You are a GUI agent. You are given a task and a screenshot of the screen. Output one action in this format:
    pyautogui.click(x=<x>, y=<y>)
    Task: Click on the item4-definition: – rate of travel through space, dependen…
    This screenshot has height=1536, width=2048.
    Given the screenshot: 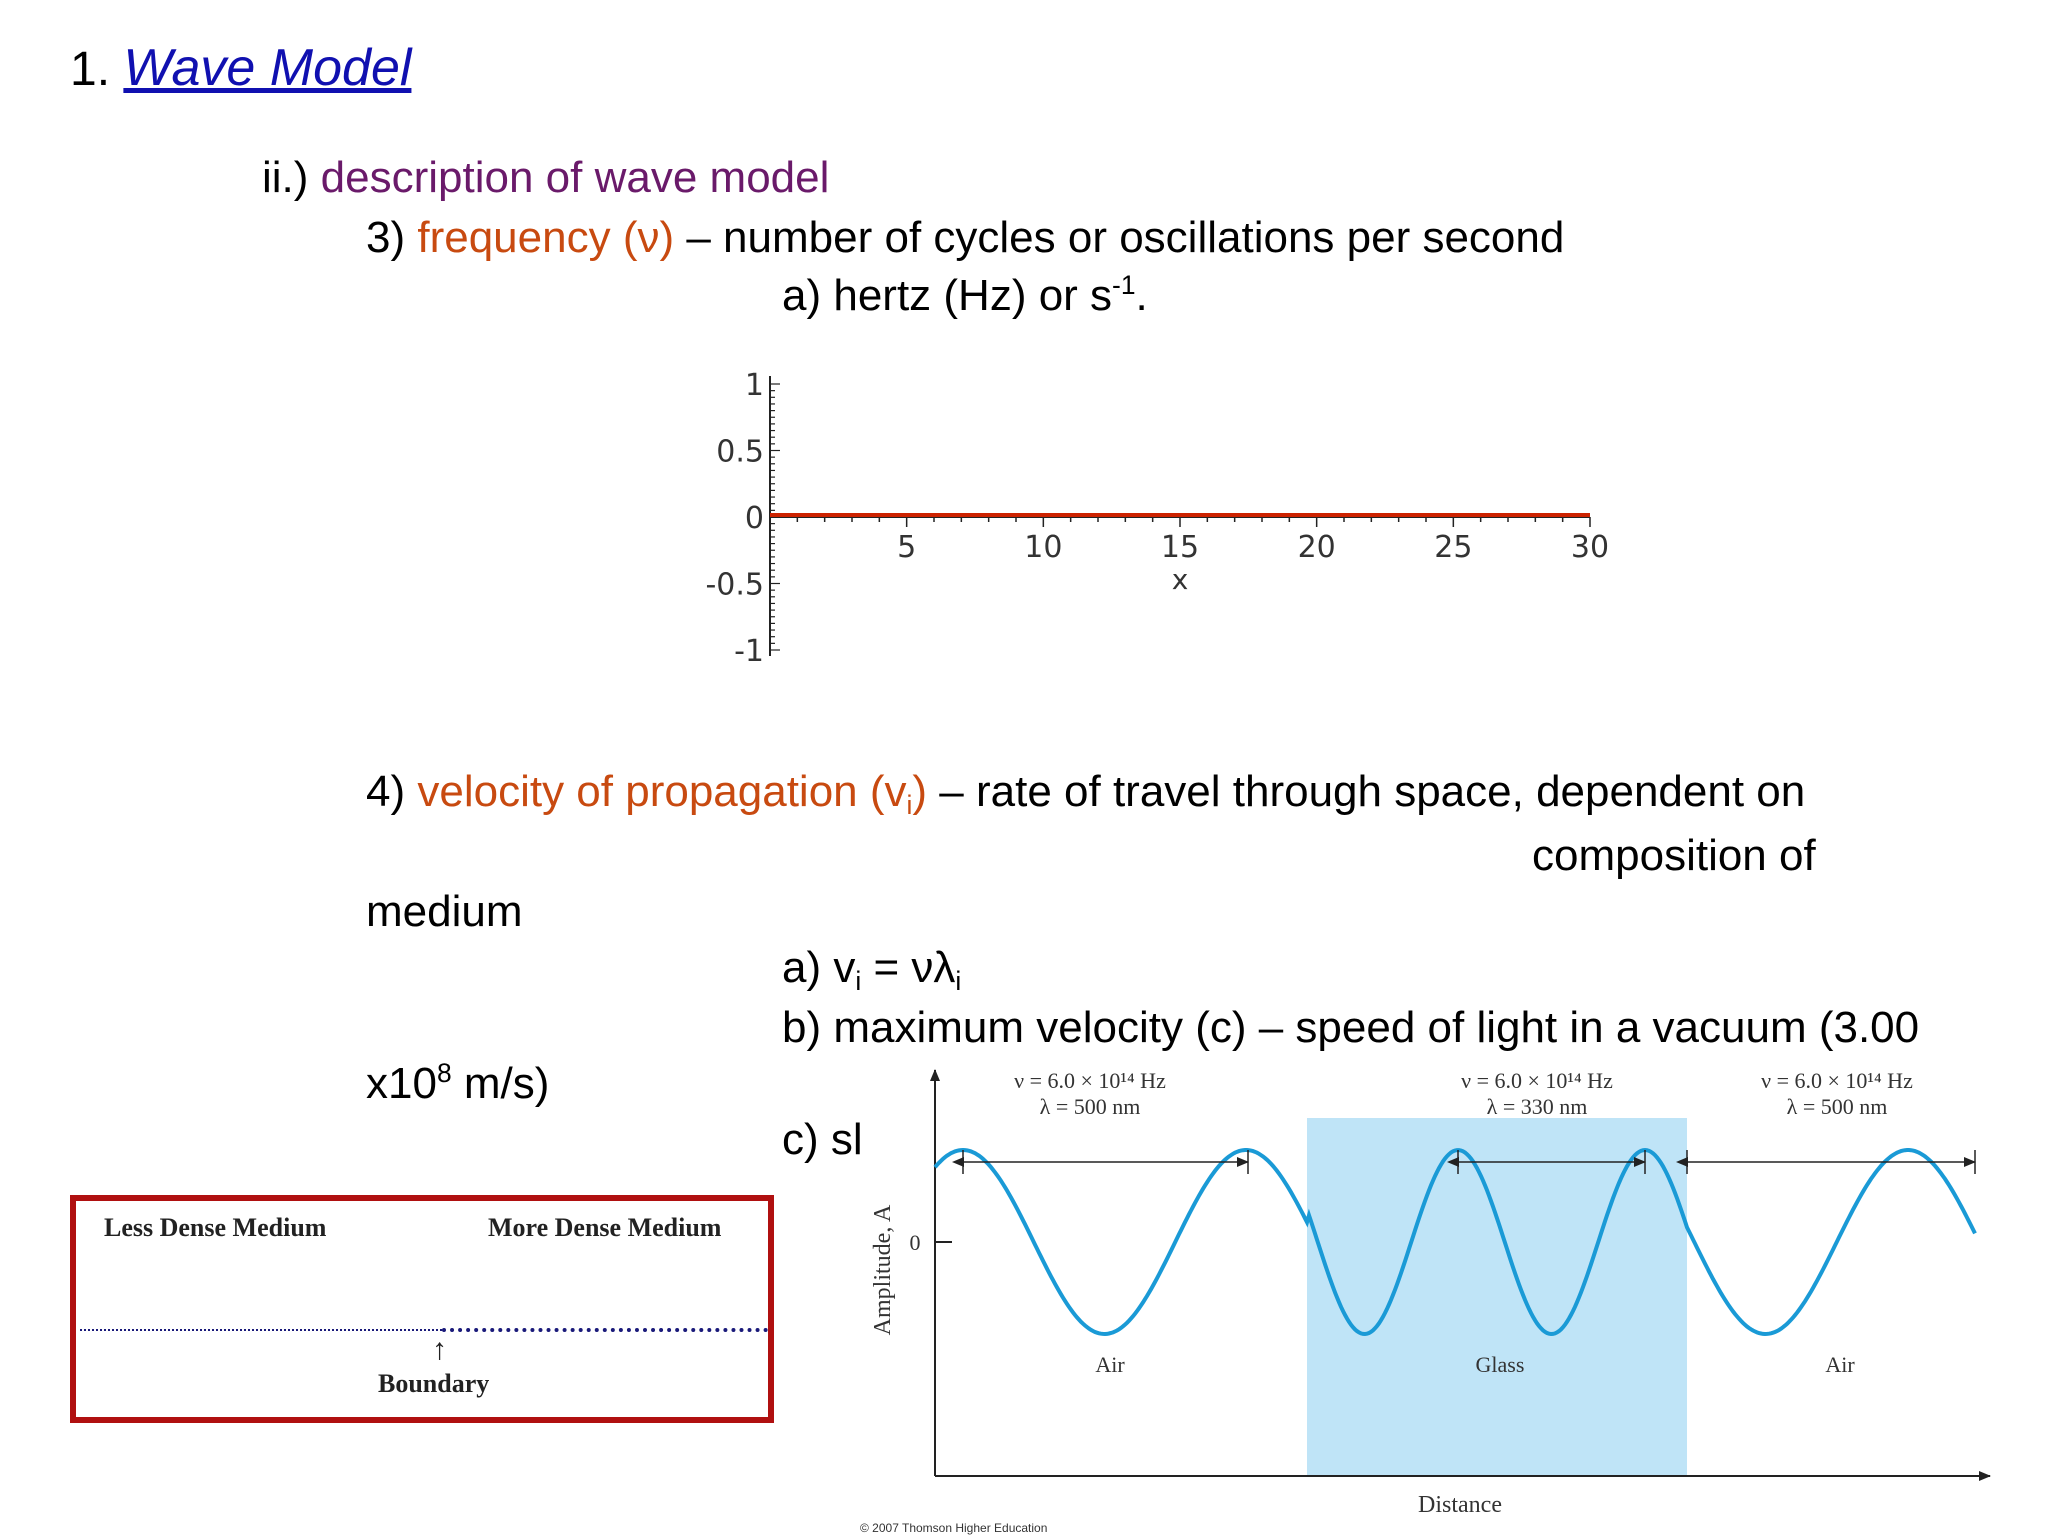 What is the action you would take?
    pyautogui.click(x=1372, y=791)
    